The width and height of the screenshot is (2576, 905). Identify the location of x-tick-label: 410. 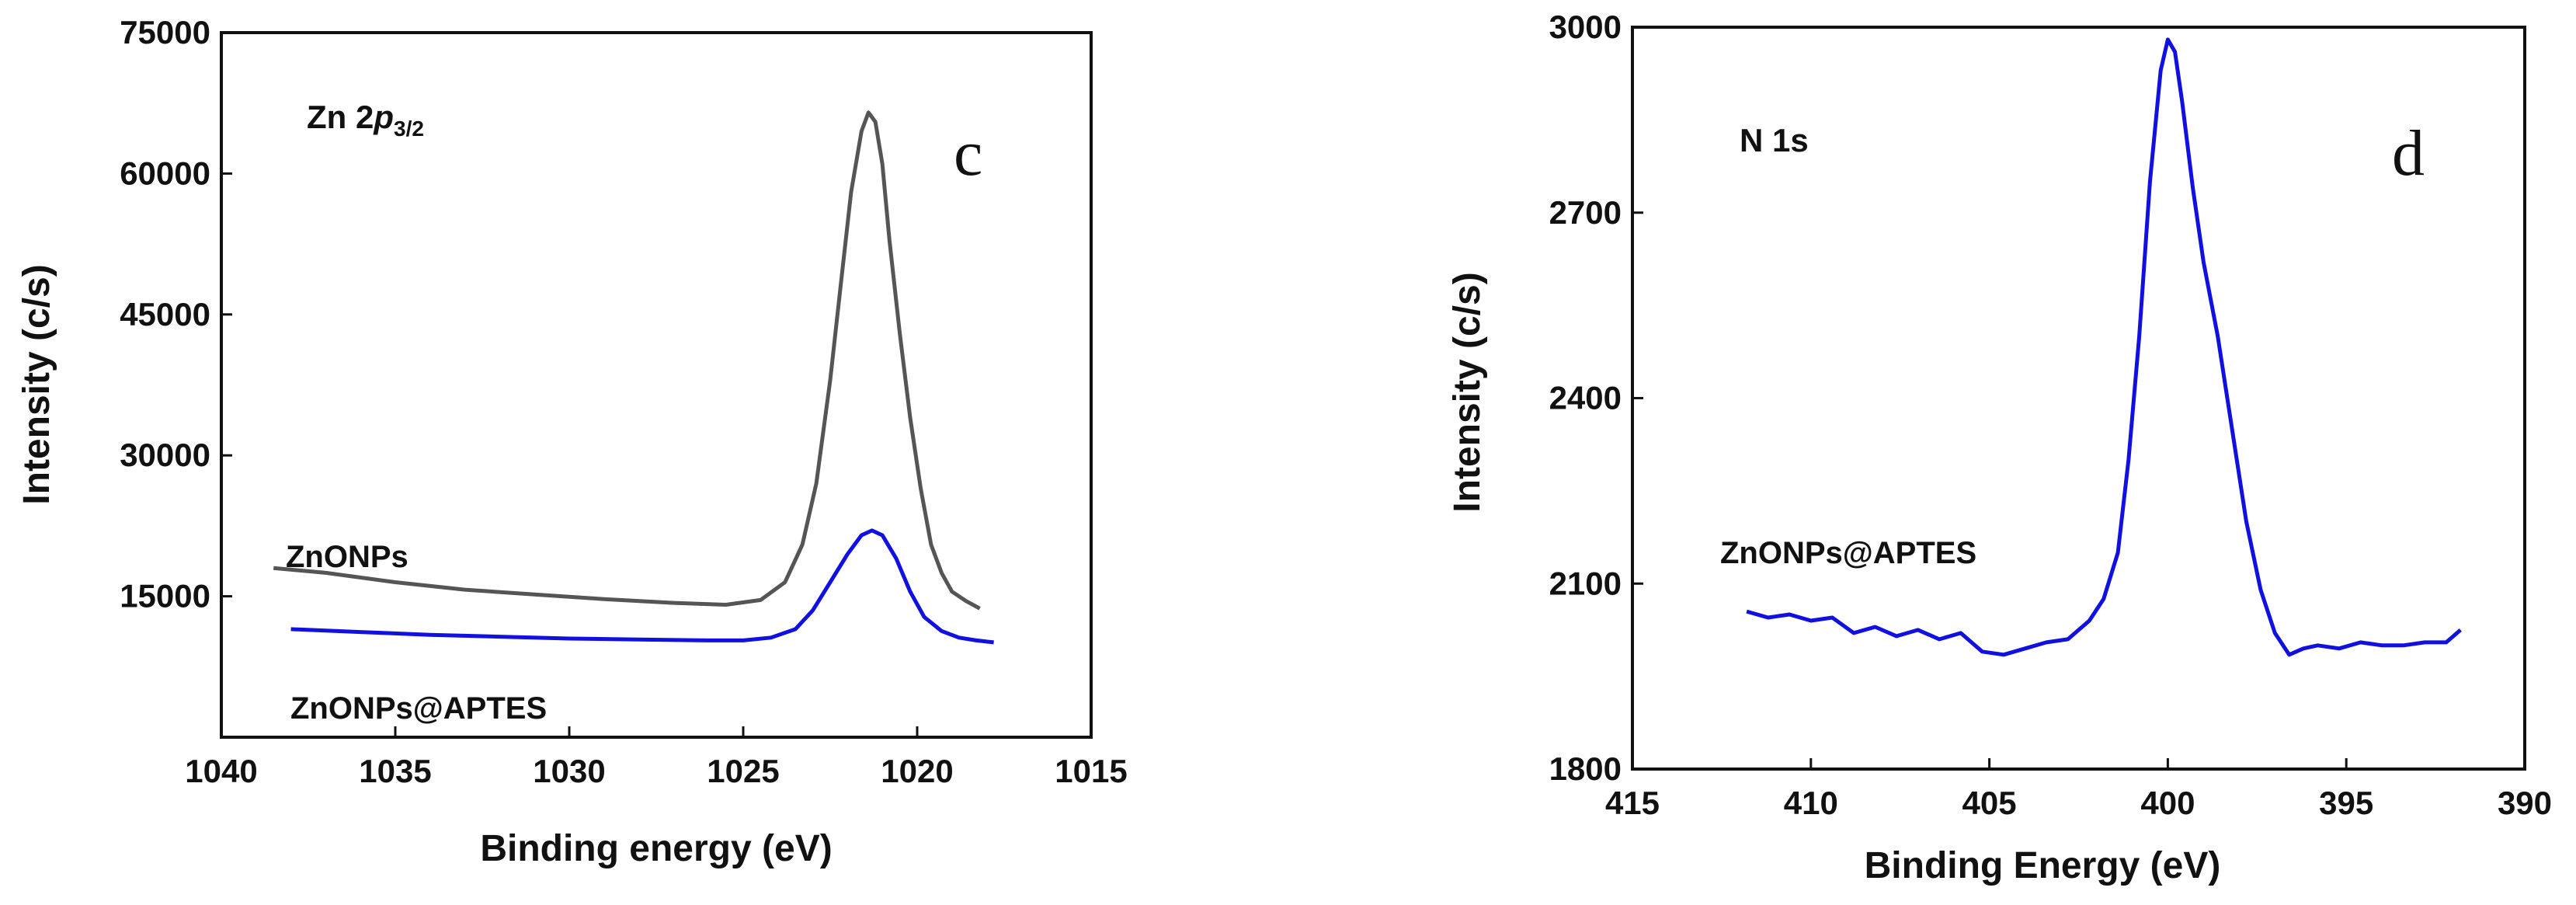
(1811, 803).